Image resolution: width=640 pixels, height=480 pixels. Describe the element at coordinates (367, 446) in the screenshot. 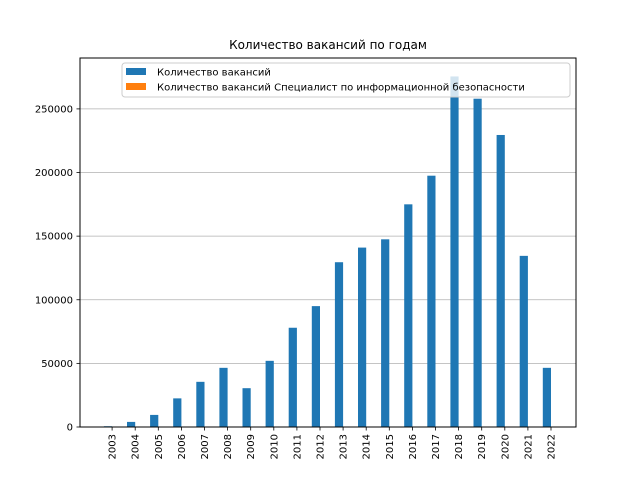

I see `x-tick-label: 2014` at that location.